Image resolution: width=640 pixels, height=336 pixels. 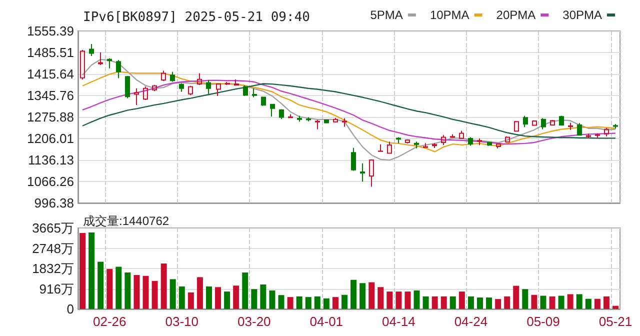 I want to click on y-tick-label: 1066.26, so click(x=50, y=181).